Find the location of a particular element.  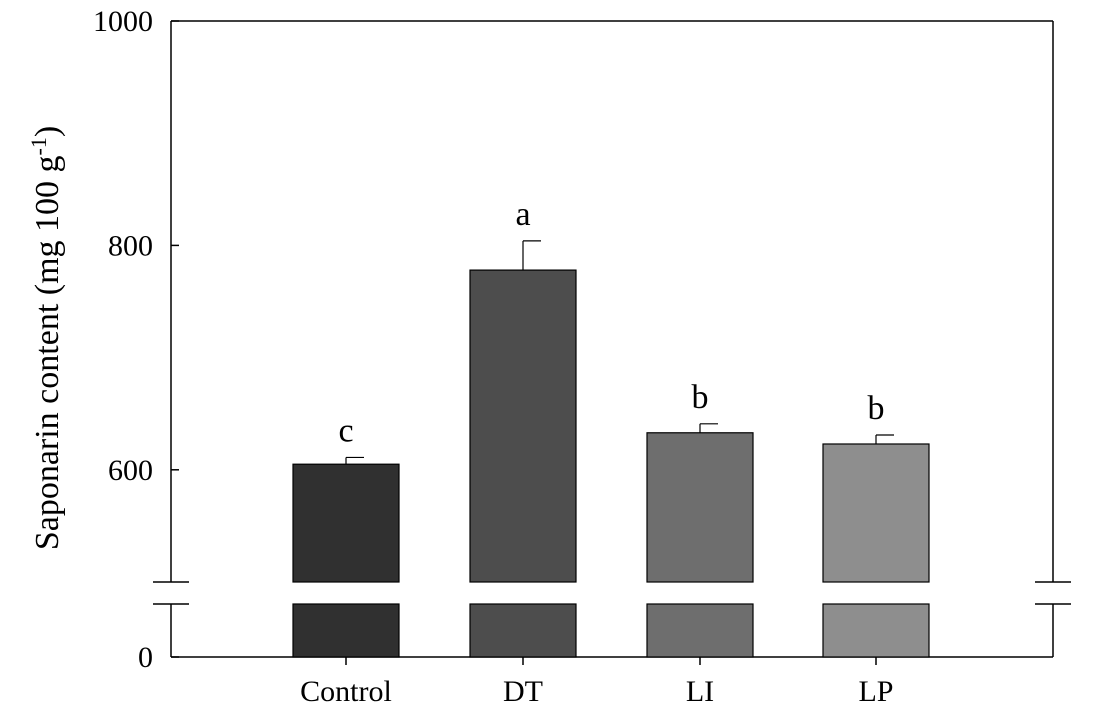

y-tick-label: 1000 is located at coordinates (123, 21).